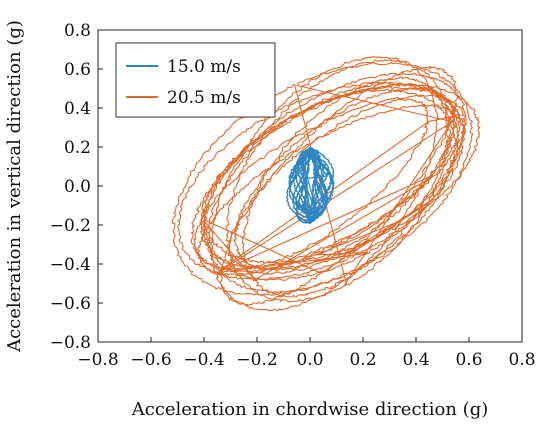 Image resolution: width=550 pixels, height=431 pixels. Describe the element at coordinates (77, 148) in the screenshot. I see `y-tick-label: 0.2` at that location.